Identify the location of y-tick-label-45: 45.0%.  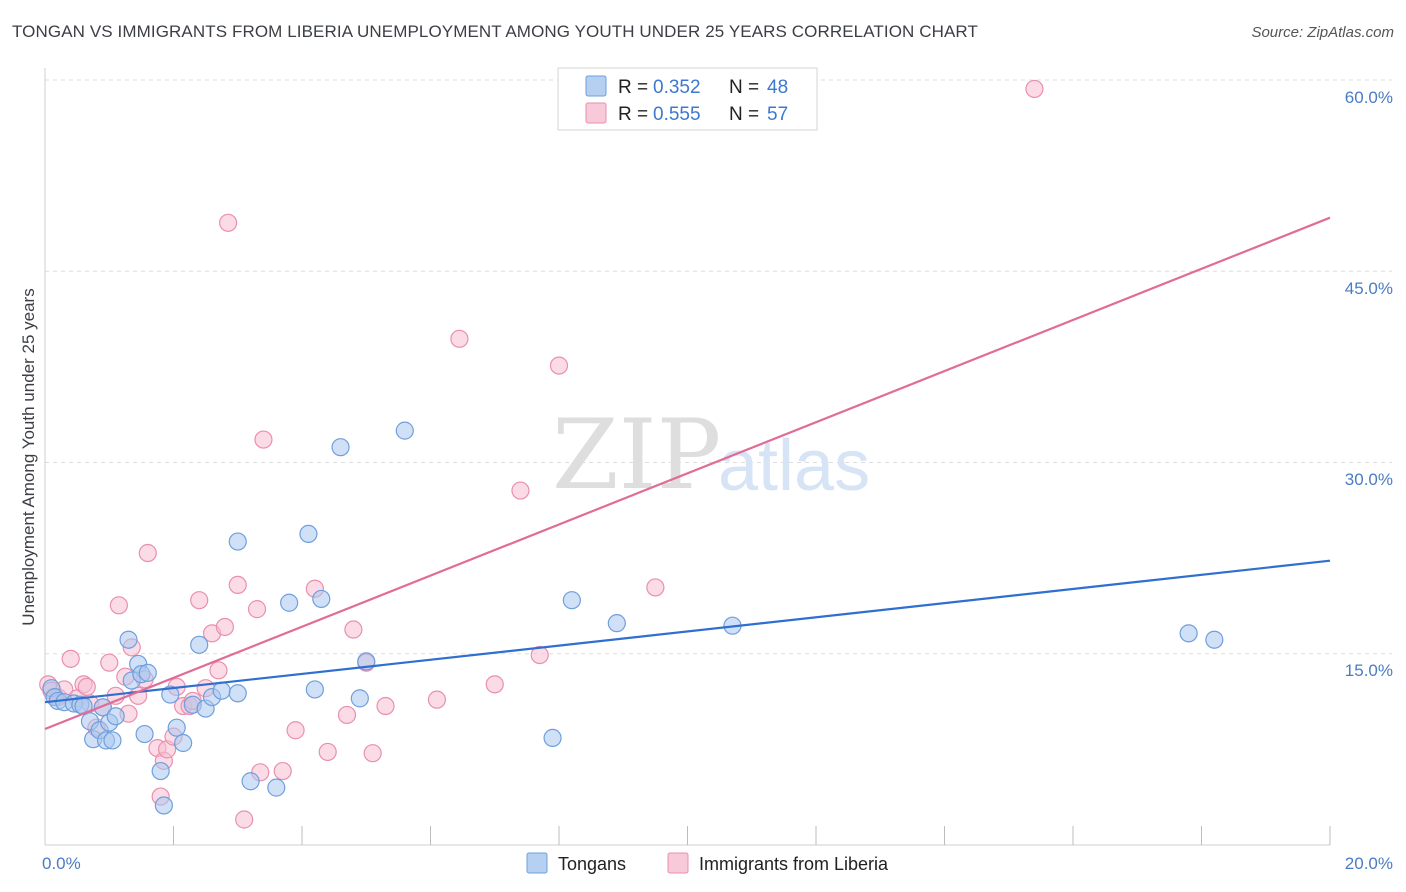
(1369, 288).